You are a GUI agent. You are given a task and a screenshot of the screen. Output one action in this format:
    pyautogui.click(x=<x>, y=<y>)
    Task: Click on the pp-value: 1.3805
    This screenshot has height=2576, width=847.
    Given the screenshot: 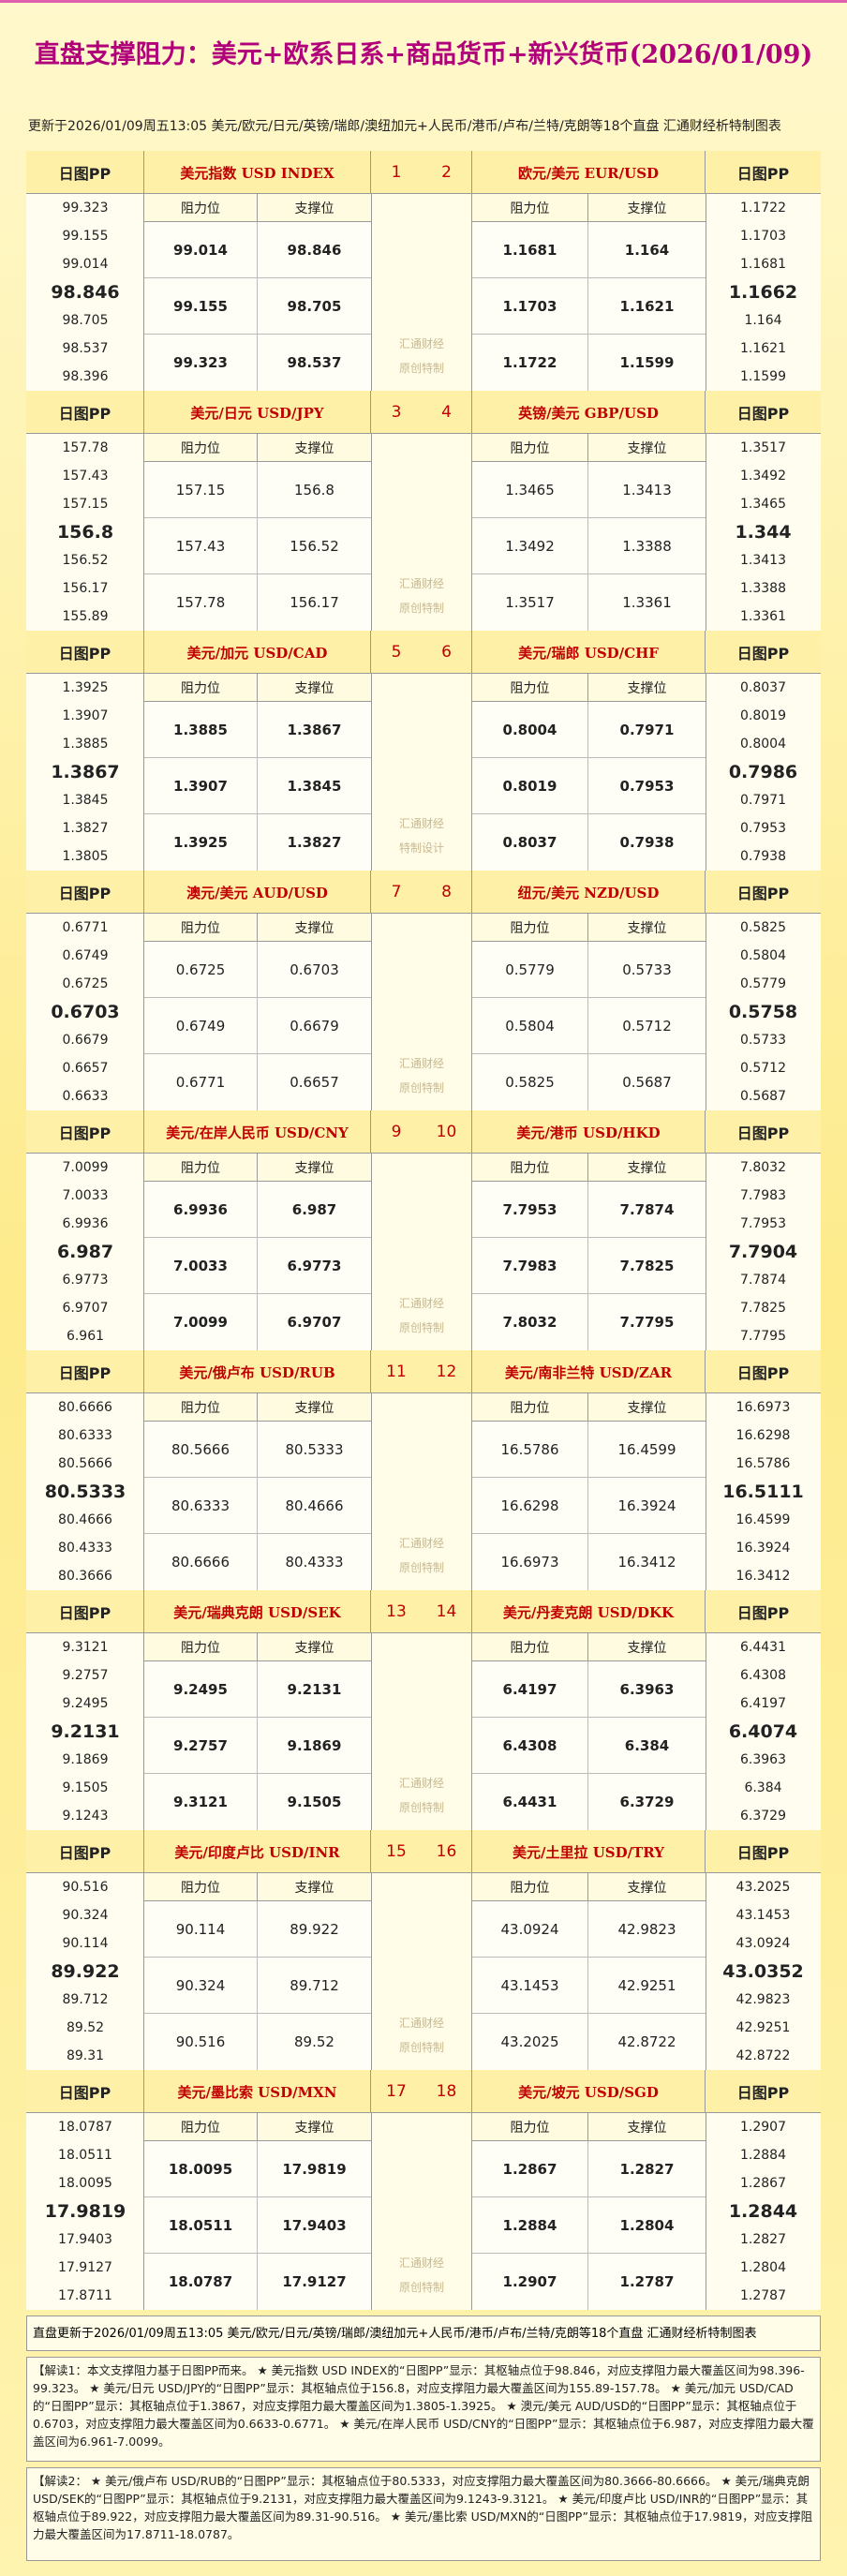 What is the action you would take?
    pyautogui.click(x=85, y=856)
    